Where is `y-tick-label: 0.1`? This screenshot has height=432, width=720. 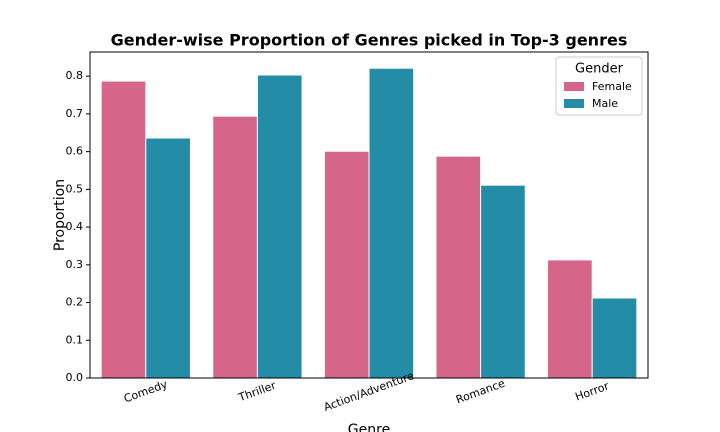
y-tick-label: 0.1 is located at coordinates (75, 339).